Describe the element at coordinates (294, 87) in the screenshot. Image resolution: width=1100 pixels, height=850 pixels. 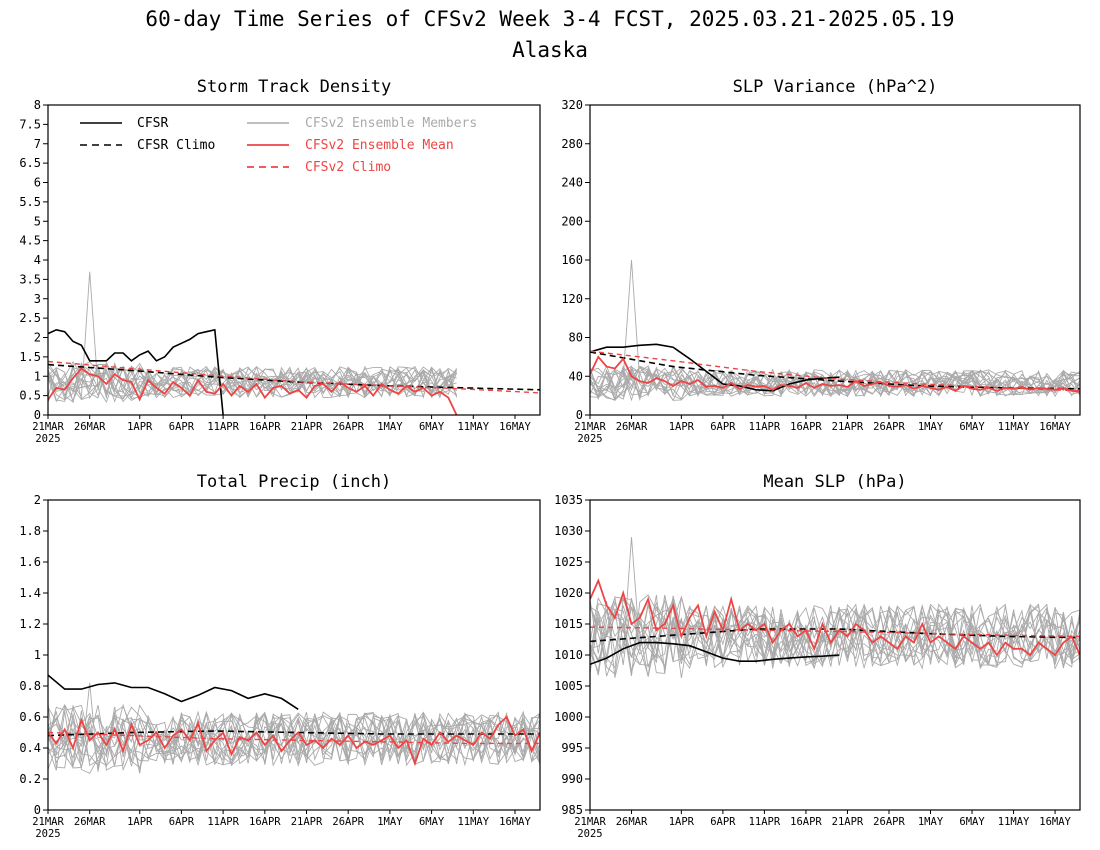
I see `panel-title: Storm Track Density` at that location.